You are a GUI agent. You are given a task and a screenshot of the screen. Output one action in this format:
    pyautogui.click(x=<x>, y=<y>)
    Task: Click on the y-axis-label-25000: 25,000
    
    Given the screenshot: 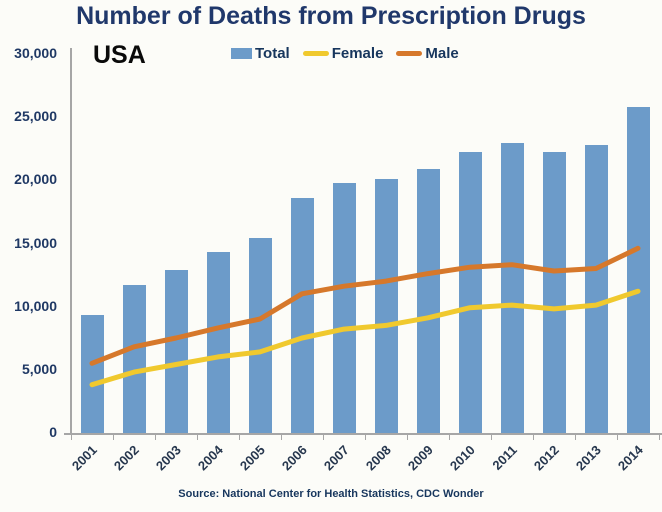 What is the action you would take?
    pyautogui.click(x=35, y=116)
    